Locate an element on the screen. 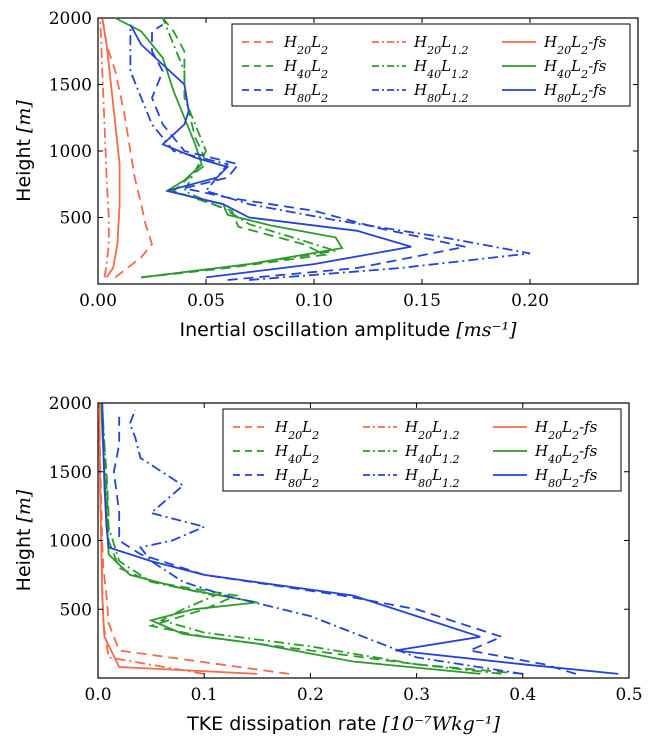  x-tick-label: 0.1 is located at coordinates (204, 695).